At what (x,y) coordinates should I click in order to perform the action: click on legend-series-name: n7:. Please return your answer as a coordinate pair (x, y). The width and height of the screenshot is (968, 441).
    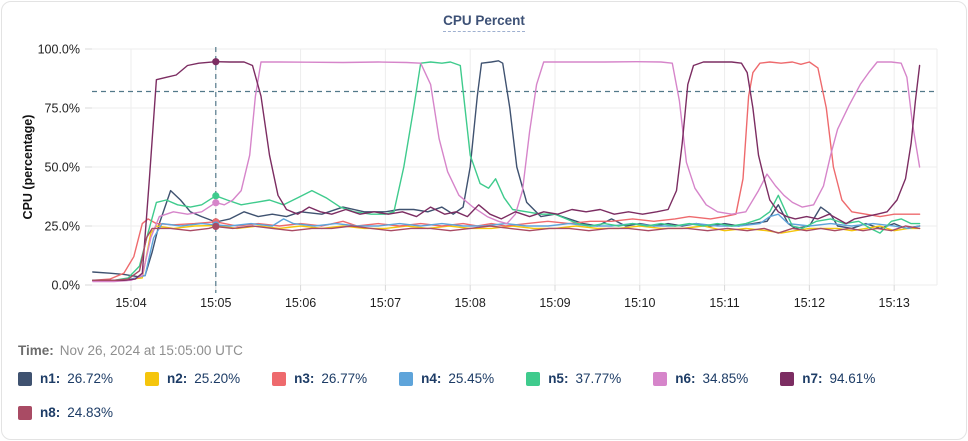
    Looking at the image, I should click on (812, 378).